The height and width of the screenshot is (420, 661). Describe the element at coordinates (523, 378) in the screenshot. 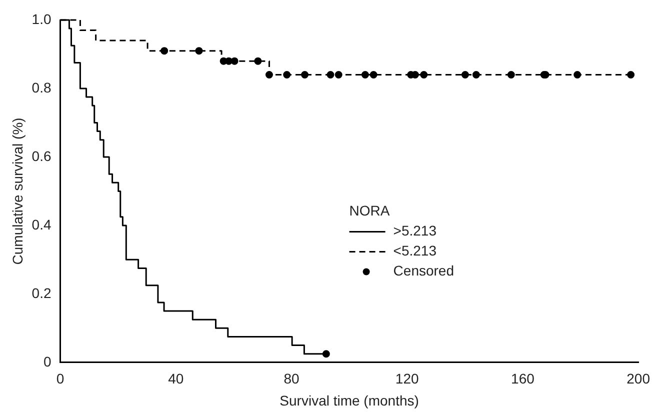

I see `x-tick-label: 160` at that location.